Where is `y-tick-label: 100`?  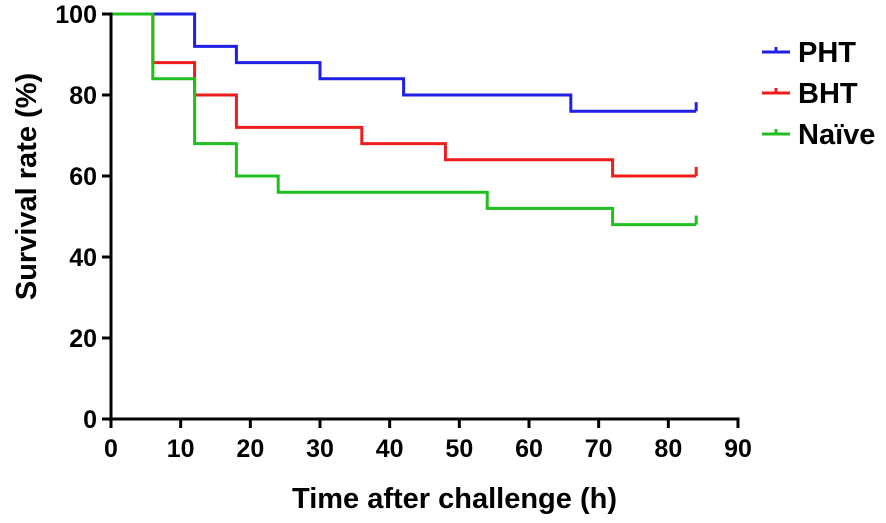 y-tick-label: 100 is located at coordinates (76, 15).